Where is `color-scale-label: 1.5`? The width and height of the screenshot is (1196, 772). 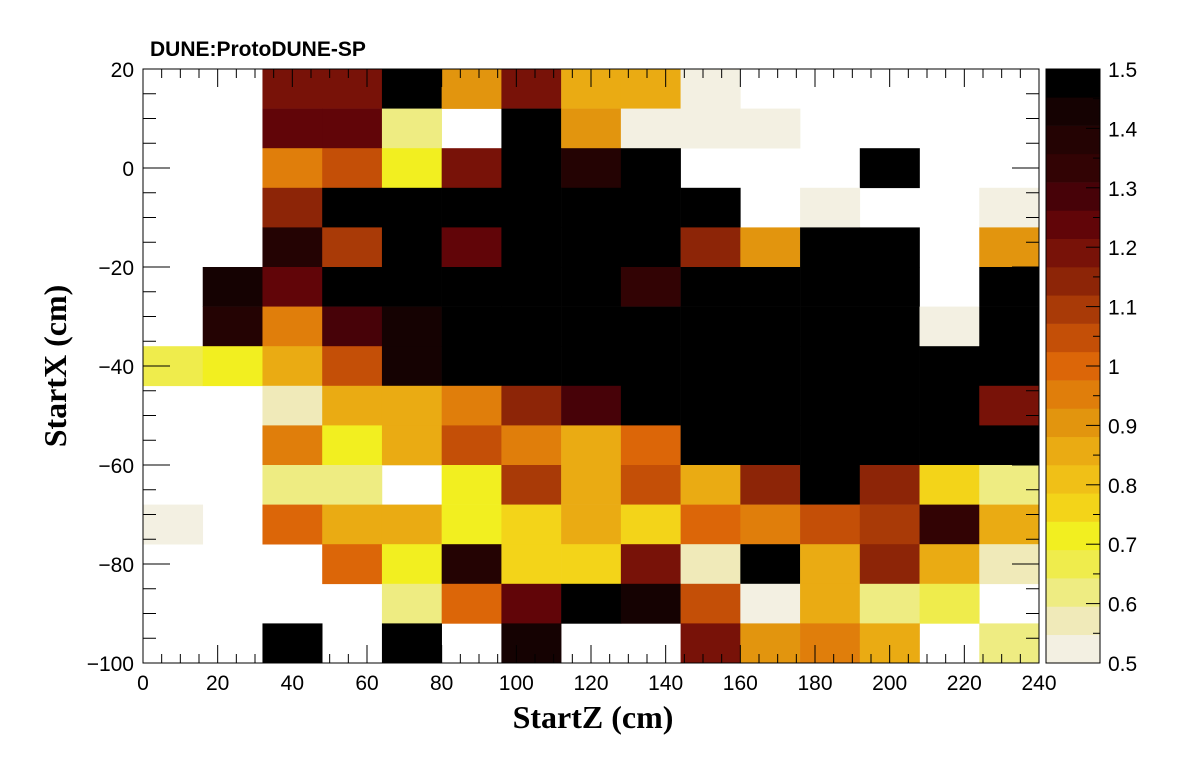 color-scale-label: 1.5 is located at coordinates (1122, 70).